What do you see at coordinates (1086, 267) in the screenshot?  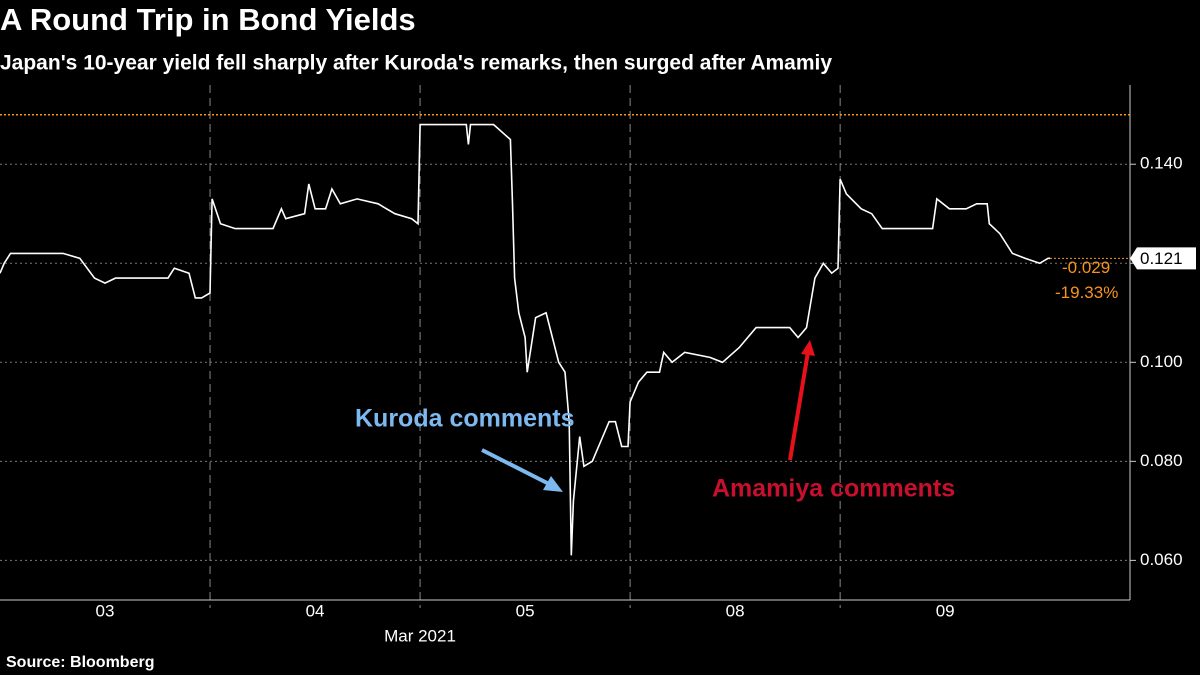 I see `change-label: -0.029` at bounding box center [1086, 267].